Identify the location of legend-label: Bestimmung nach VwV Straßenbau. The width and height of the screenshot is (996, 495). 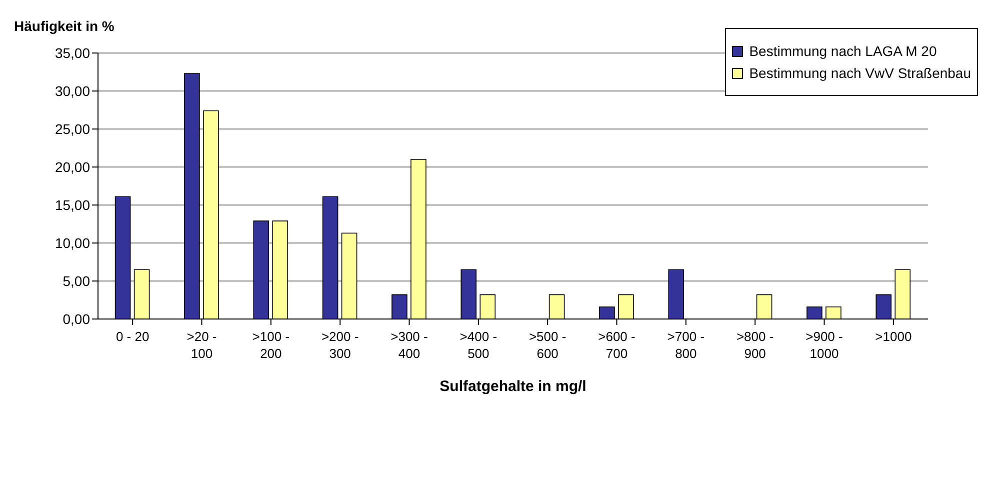
(860, 73).